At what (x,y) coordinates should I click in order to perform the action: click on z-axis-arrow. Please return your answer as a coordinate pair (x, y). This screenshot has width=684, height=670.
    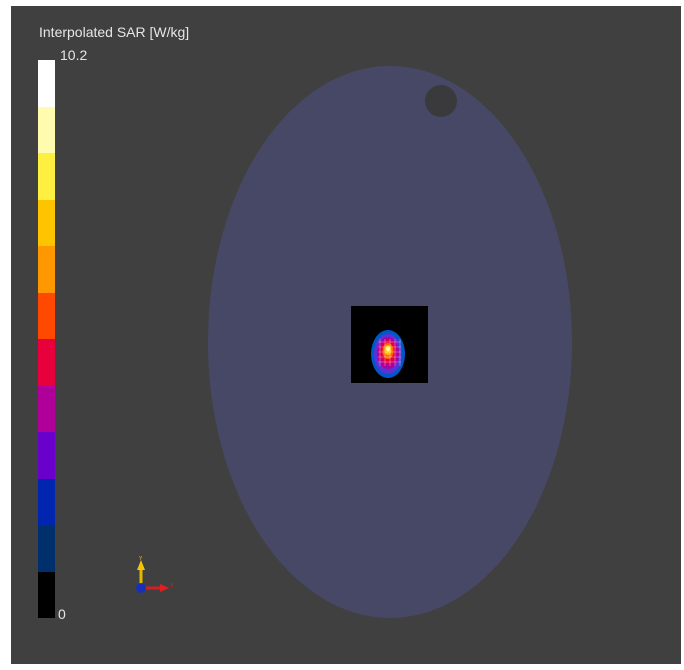
    Looking at the image, I should click on (141, 588).